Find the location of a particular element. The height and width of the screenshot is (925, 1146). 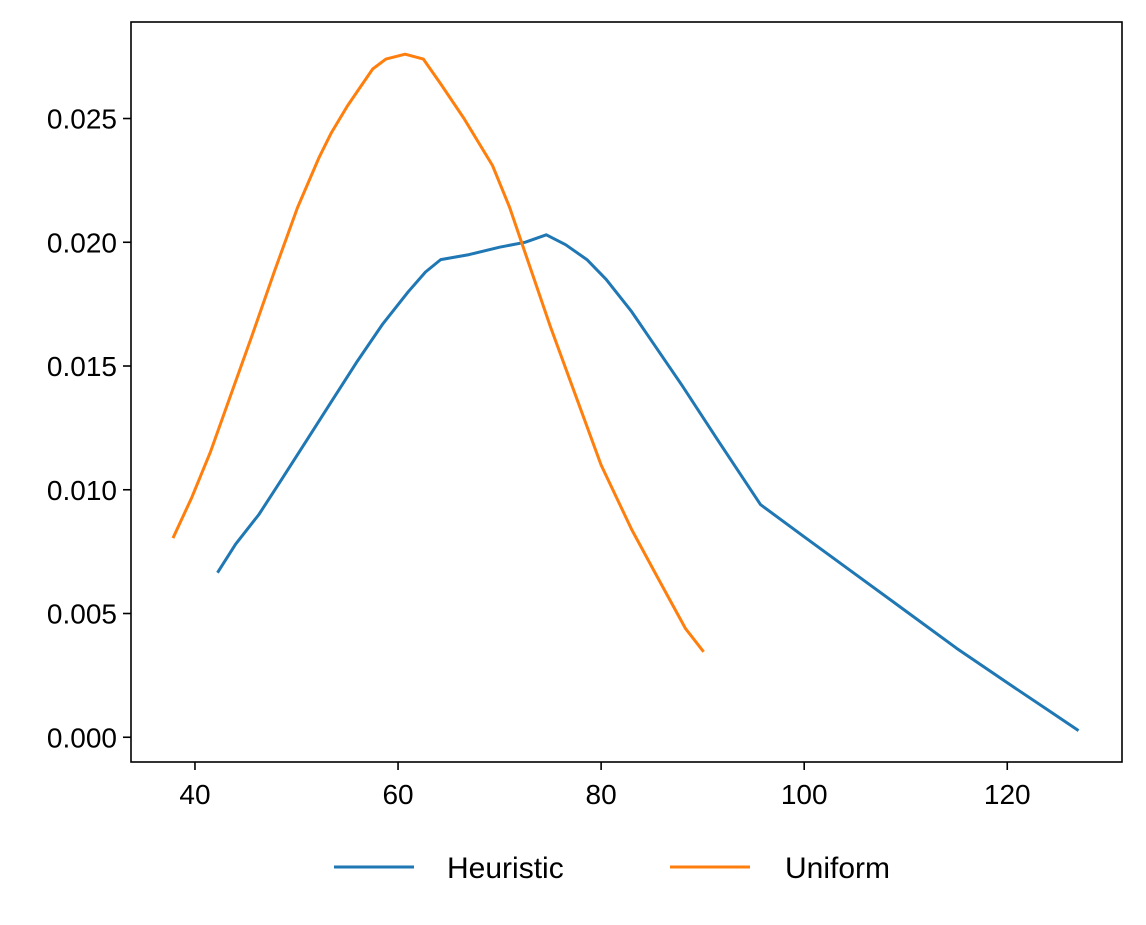

y-tick-label: 0.025 is located at coordinates (82, 119).